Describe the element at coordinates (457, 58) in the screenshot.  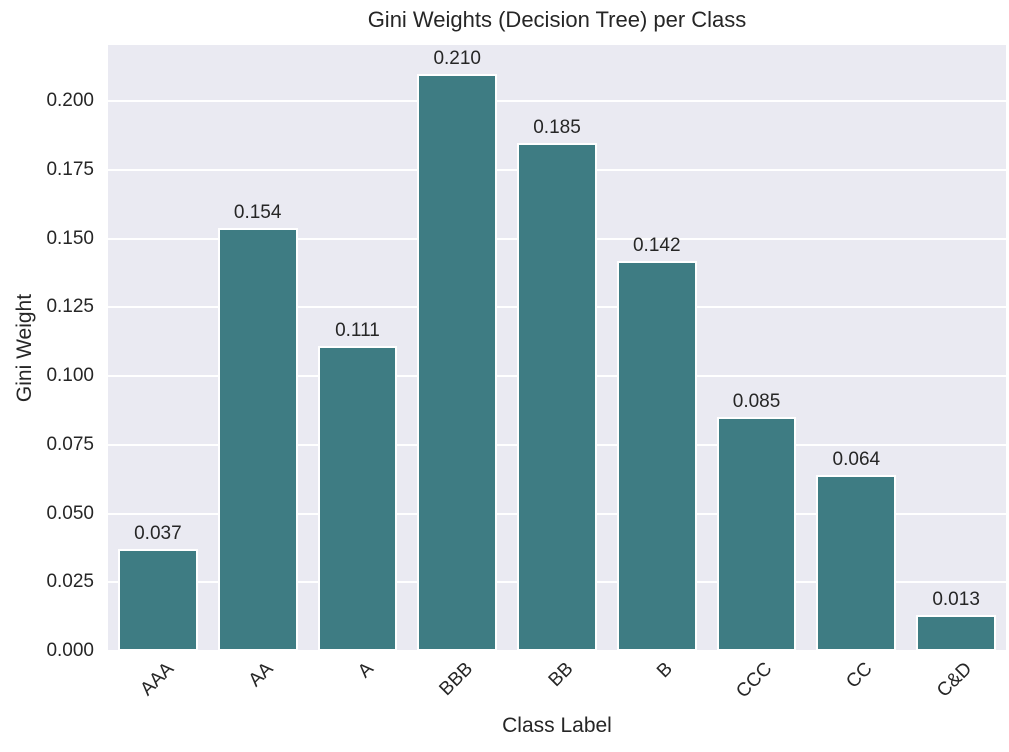
I see `bar-value-label: 0.210` at that location.